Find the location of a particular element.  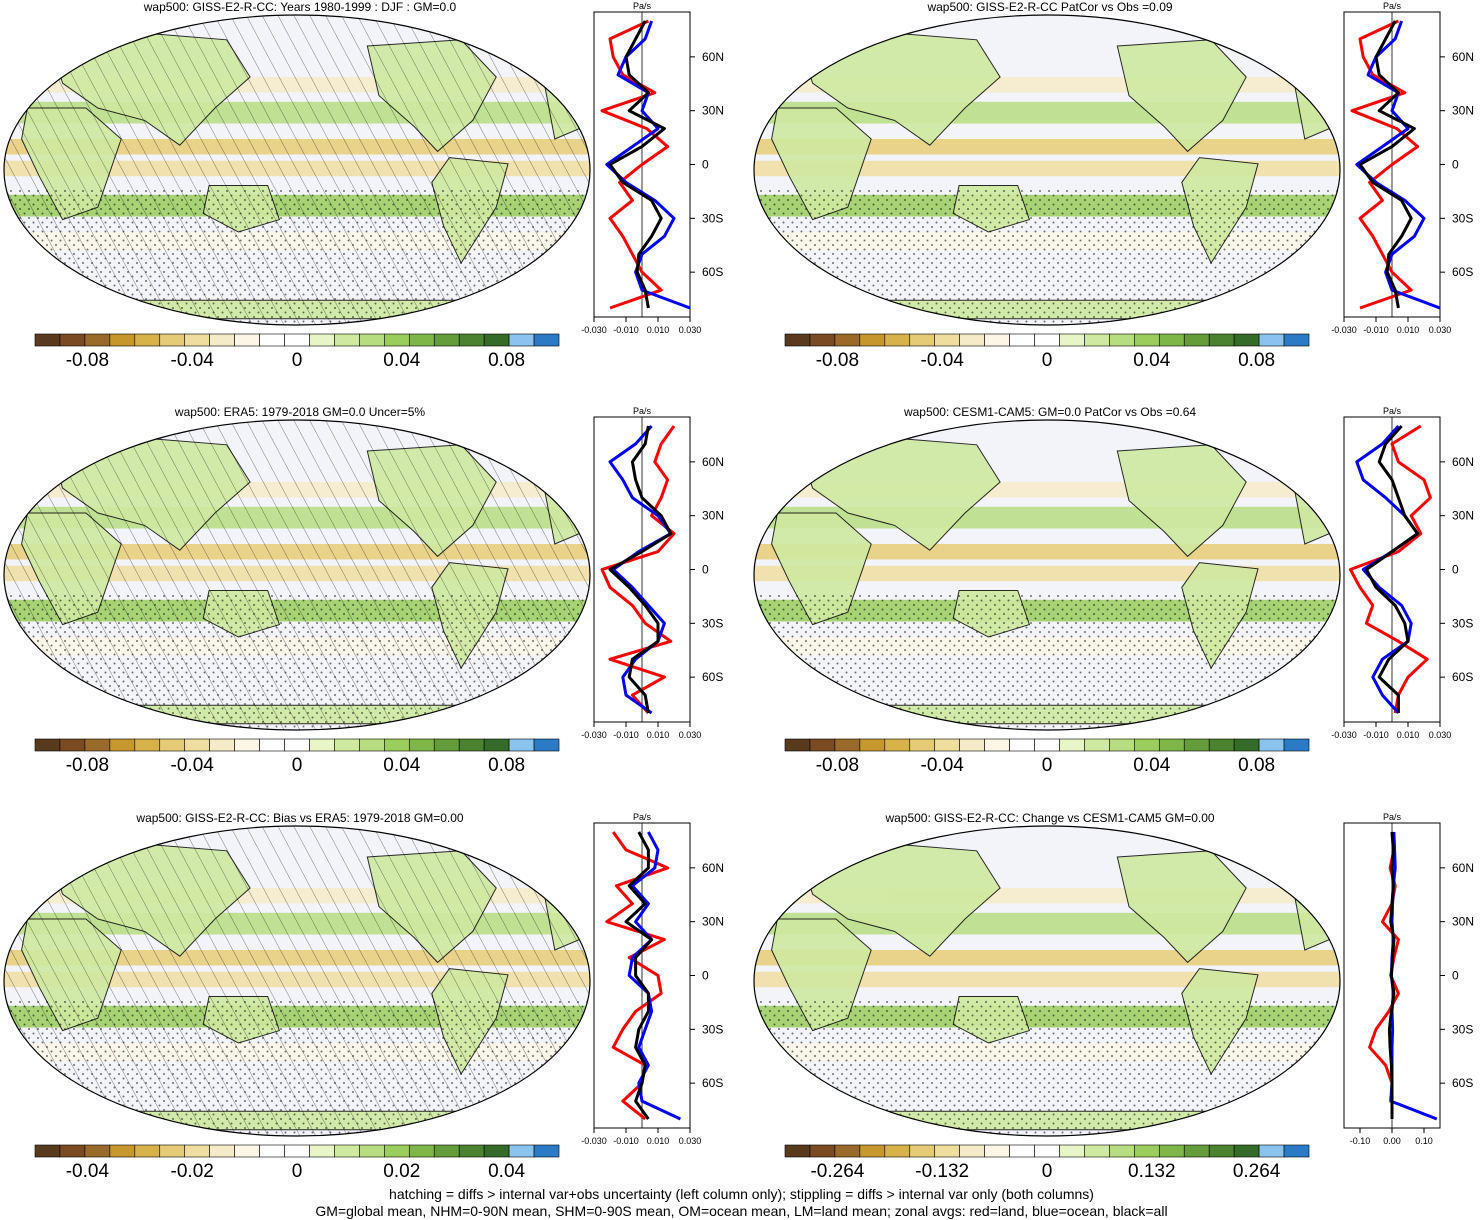

zonal-line-all is located at coordinates (1392, 569).